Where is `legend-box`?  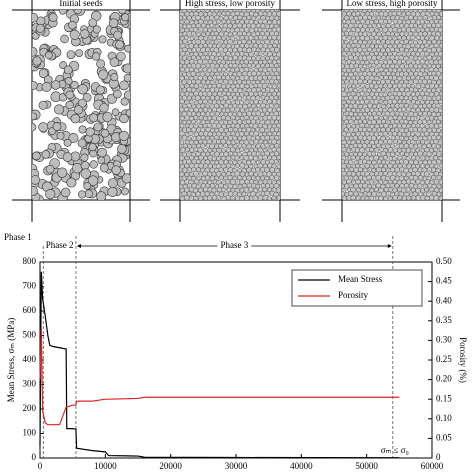
legend-box is located at coordinates (357, 288).